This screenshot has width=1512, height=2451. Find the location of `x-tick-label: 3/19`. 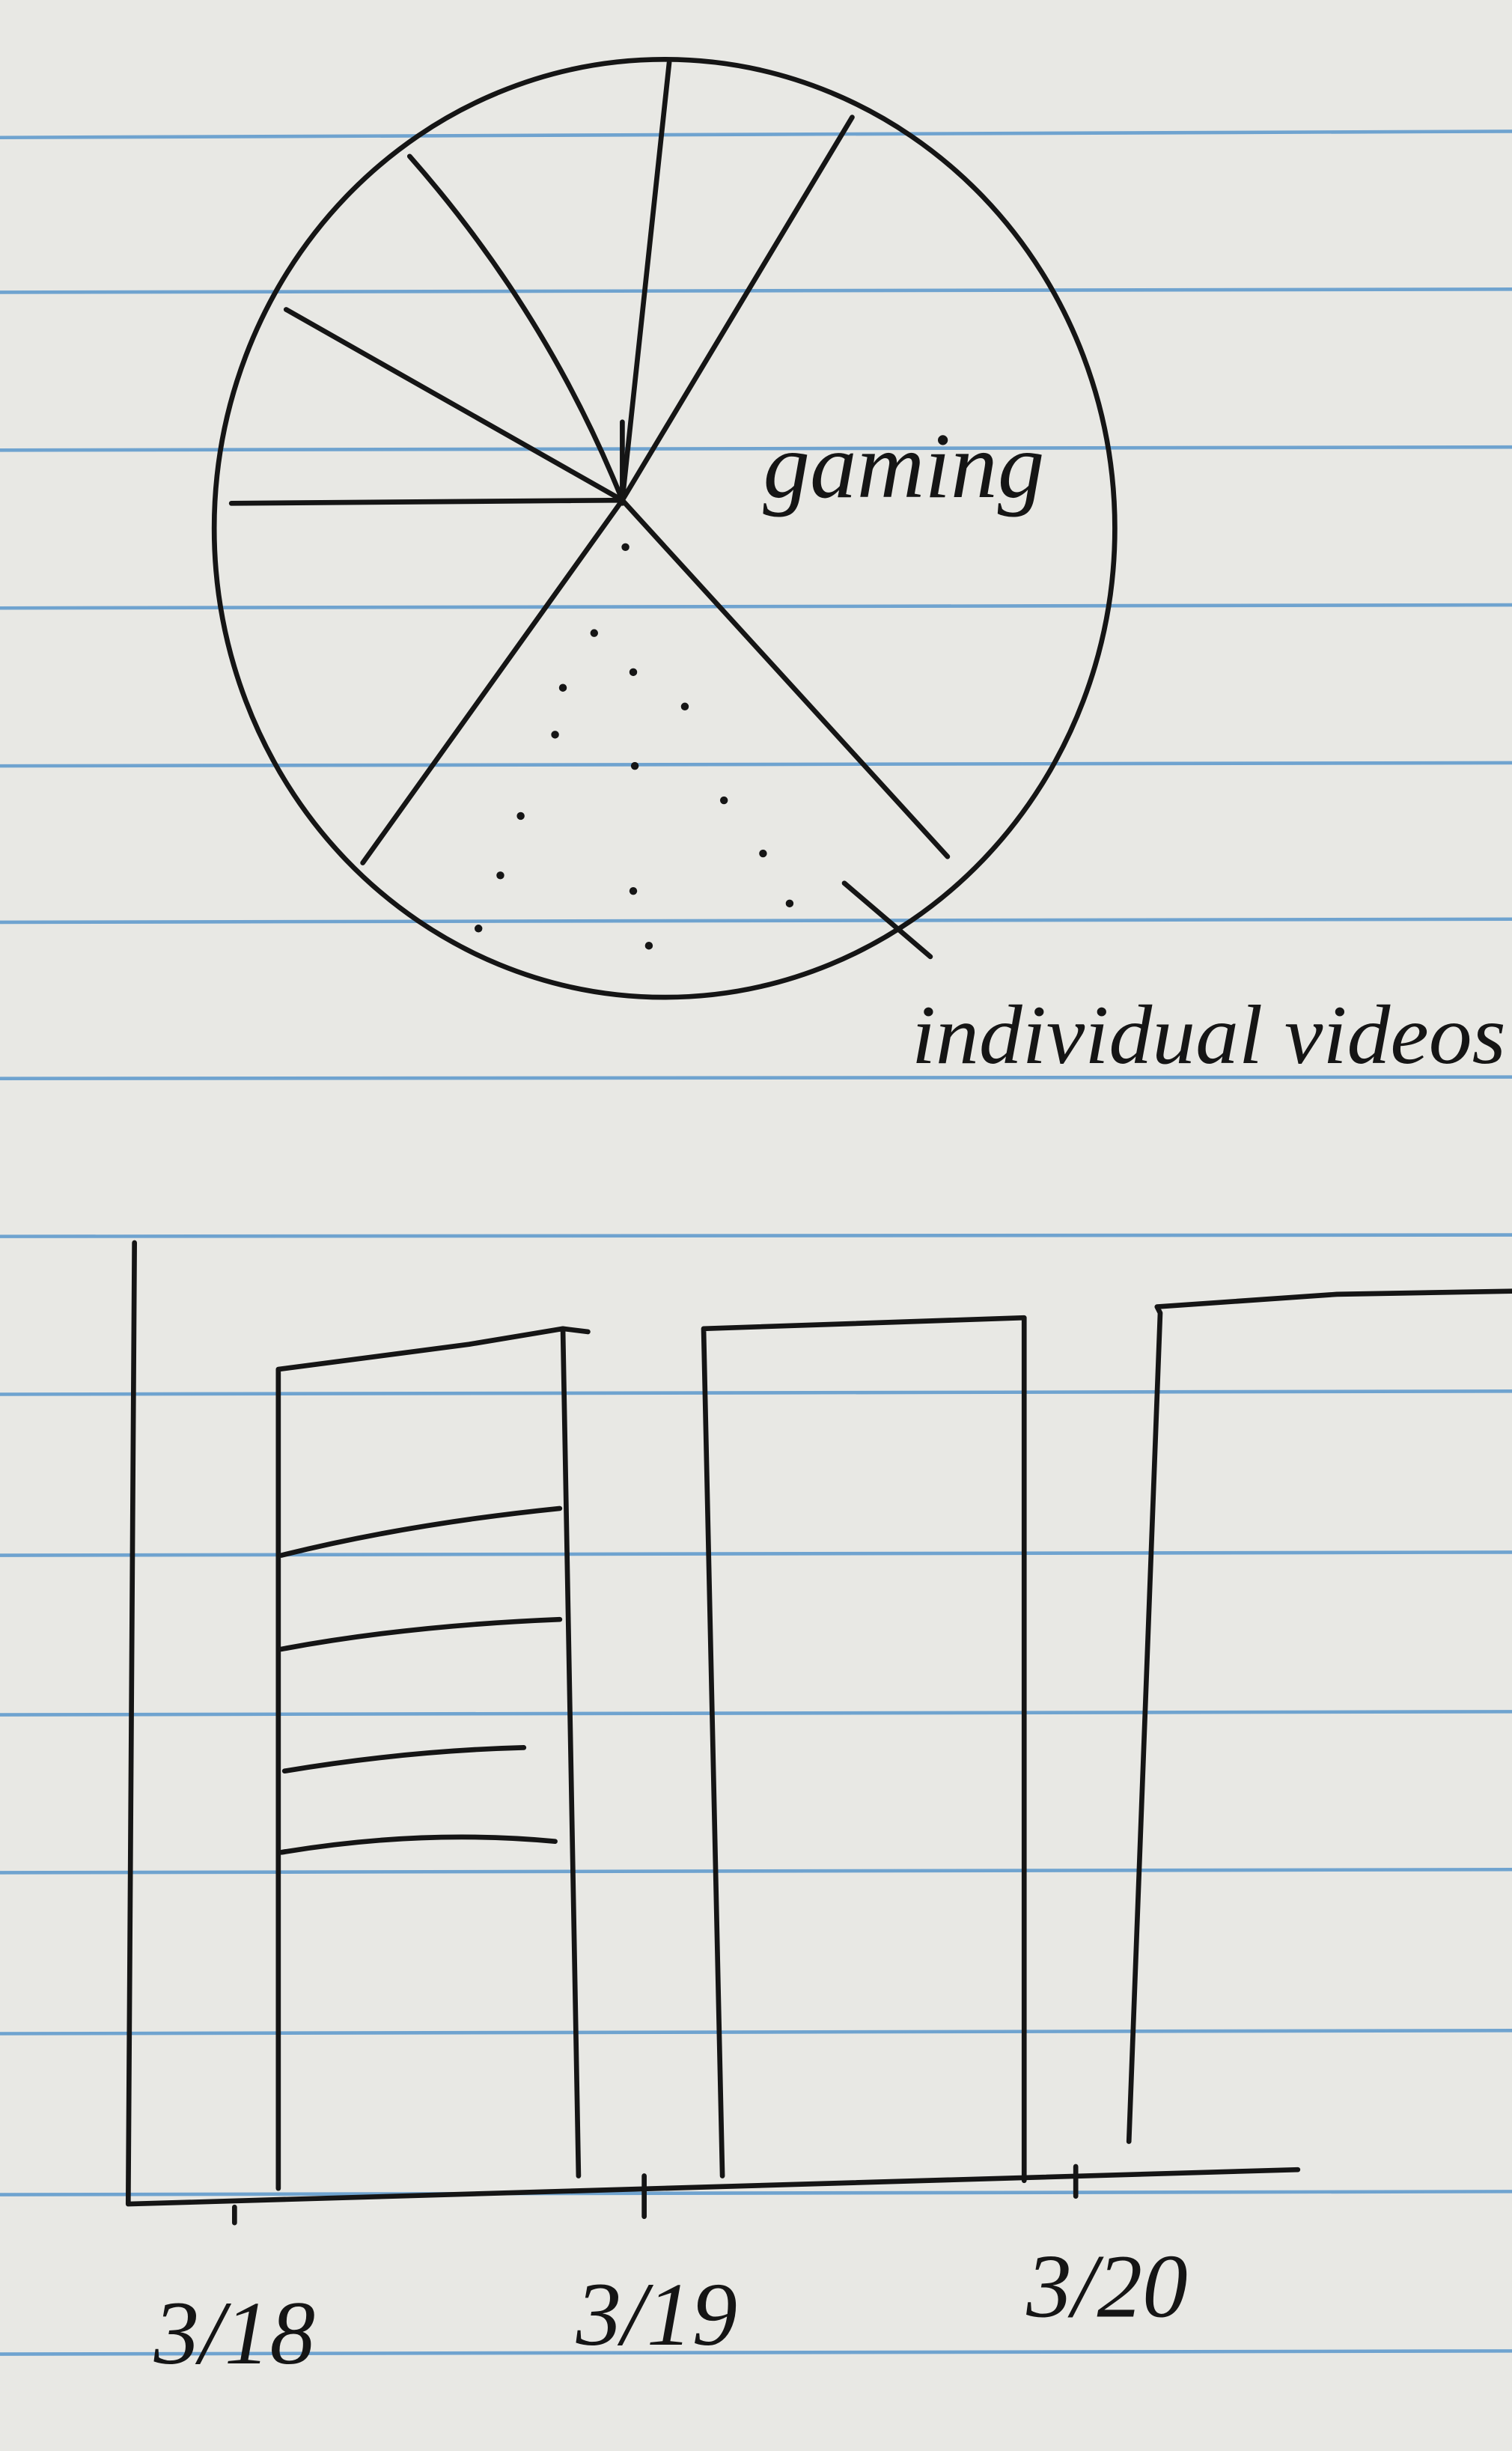

x-tick-label: 3/19 is located at coordinates (656, 2315).